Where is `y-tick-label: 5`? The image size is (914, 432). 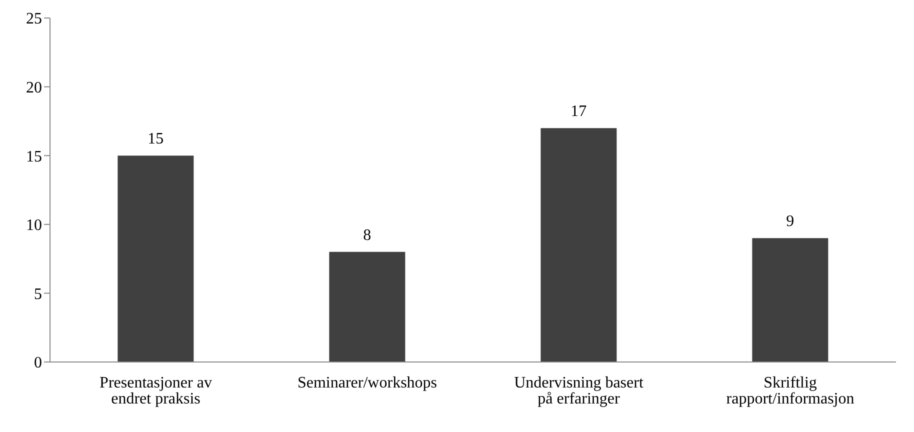 y-tick-label: 5 is located at coordinates (38, 294).